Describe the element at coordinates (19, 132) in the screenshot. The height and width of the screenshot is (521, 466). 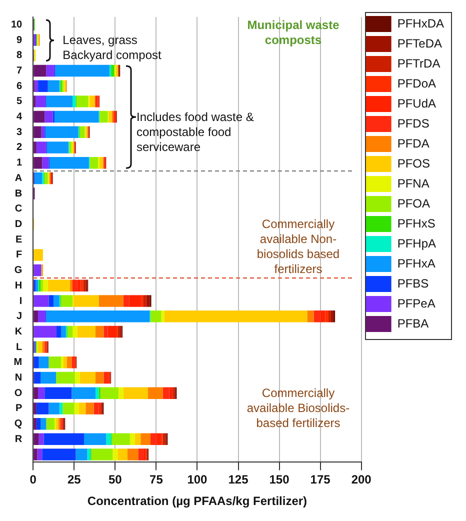
I see `y-tick-label: 3` at that location.